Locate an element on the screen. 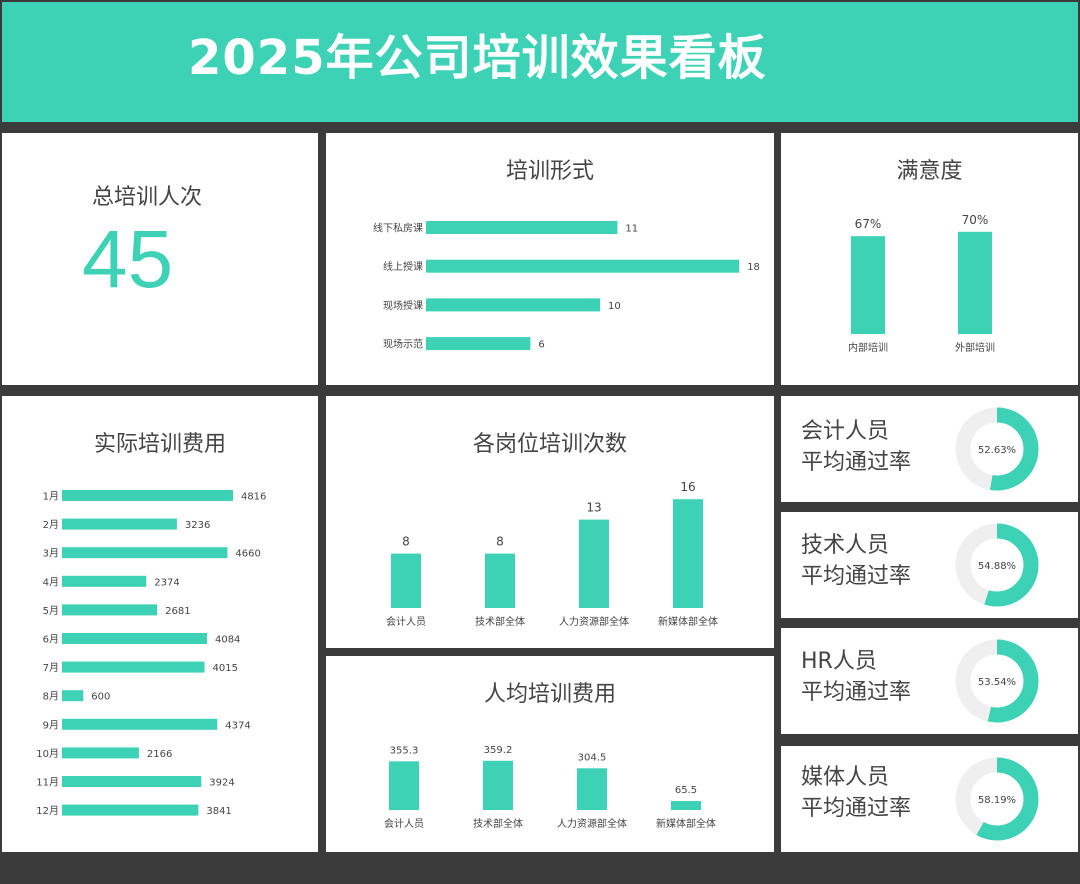 The image size is (1080, 884). data-label: 16 is located at coordinates (687, 487).